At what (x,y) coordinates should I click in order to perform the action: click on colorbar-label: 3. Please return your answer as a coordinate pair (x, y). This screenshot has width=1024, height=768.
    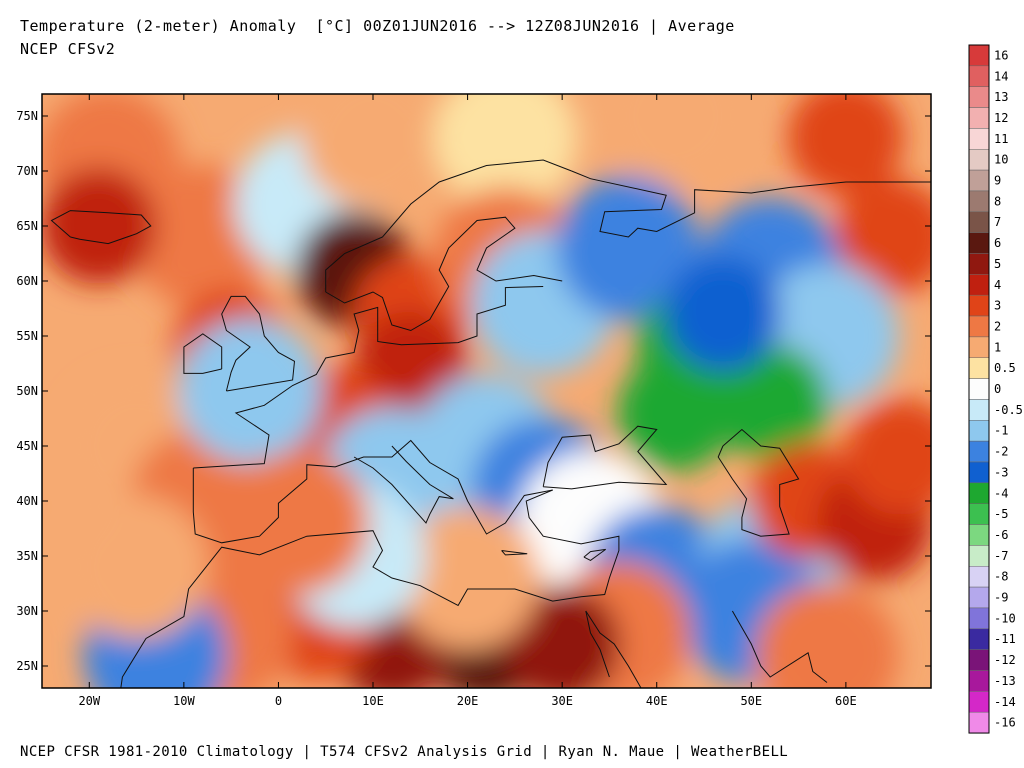
    Looking at the image, I should click on (997, 306).